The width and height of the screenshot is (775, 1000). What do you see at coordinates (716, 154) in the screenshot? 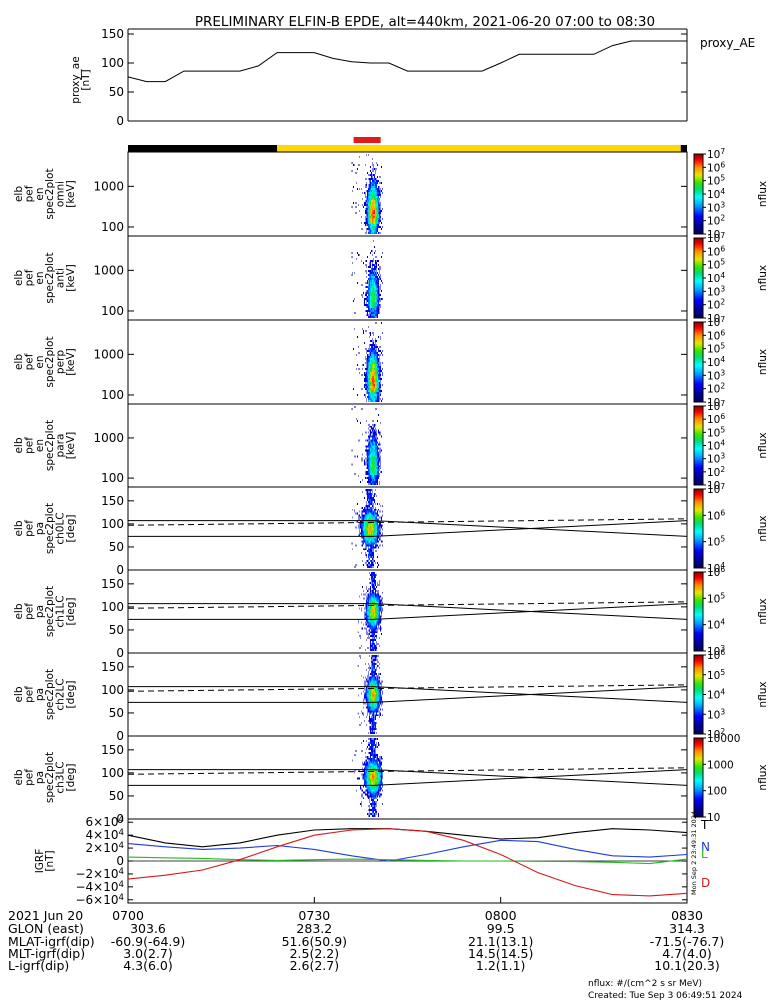
I see `spec_omni-colorbar-tick-label: 10⁷` at bounding box center [716, 154].